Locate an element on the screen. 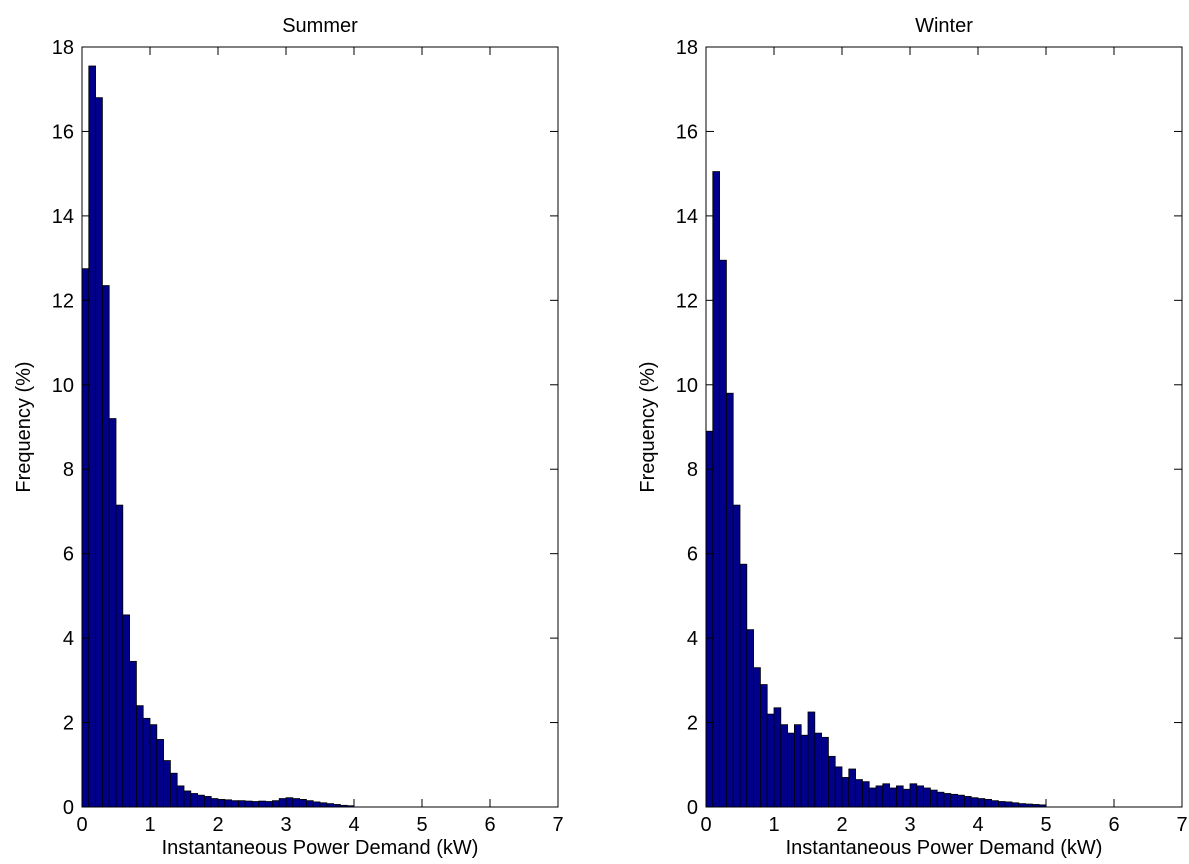 The image size is (1189, 864). winter-xtick-label: 2 is located at coordinates (841, 825).